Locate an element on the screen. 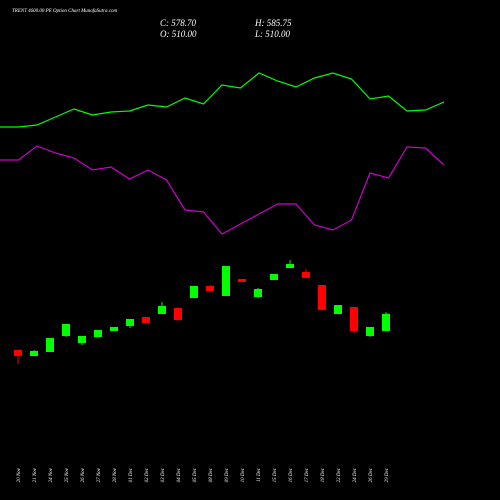 The image size is (500, 500). x-tick-label: 27 Nov is located at coordinates (99, 474).